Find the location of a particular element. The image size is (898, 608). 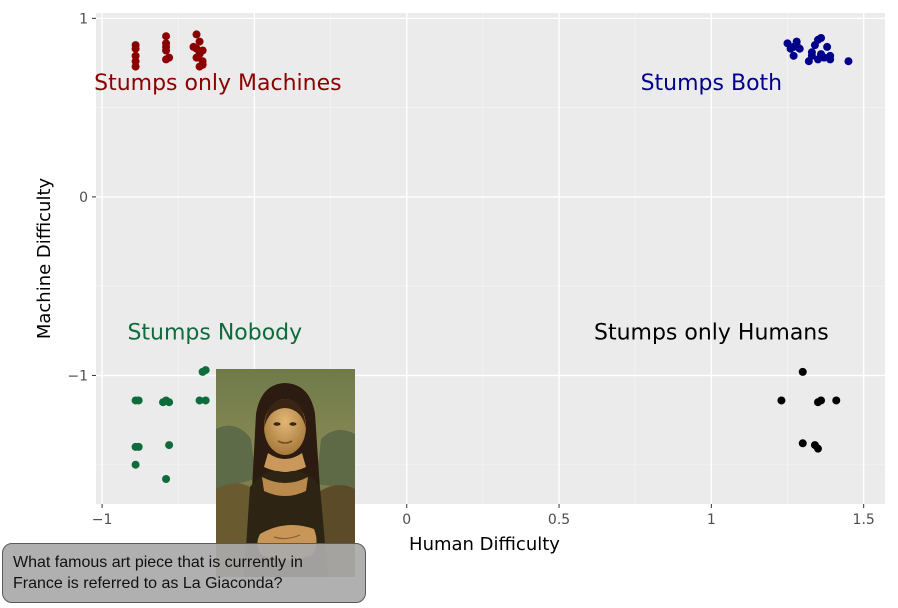

quadrant-label: Stumps Nobody is located at coordinates (214, 333).